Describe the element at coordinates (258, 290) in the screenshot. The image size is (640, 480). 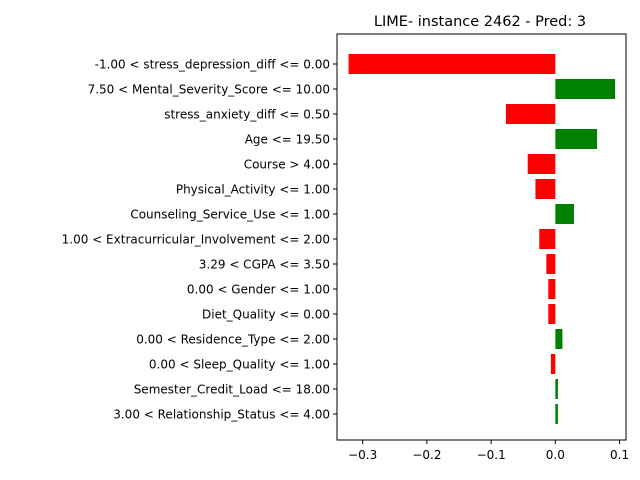
I see `y-tick-label-9: 0.00 < Gender <= 1.00` at that location.